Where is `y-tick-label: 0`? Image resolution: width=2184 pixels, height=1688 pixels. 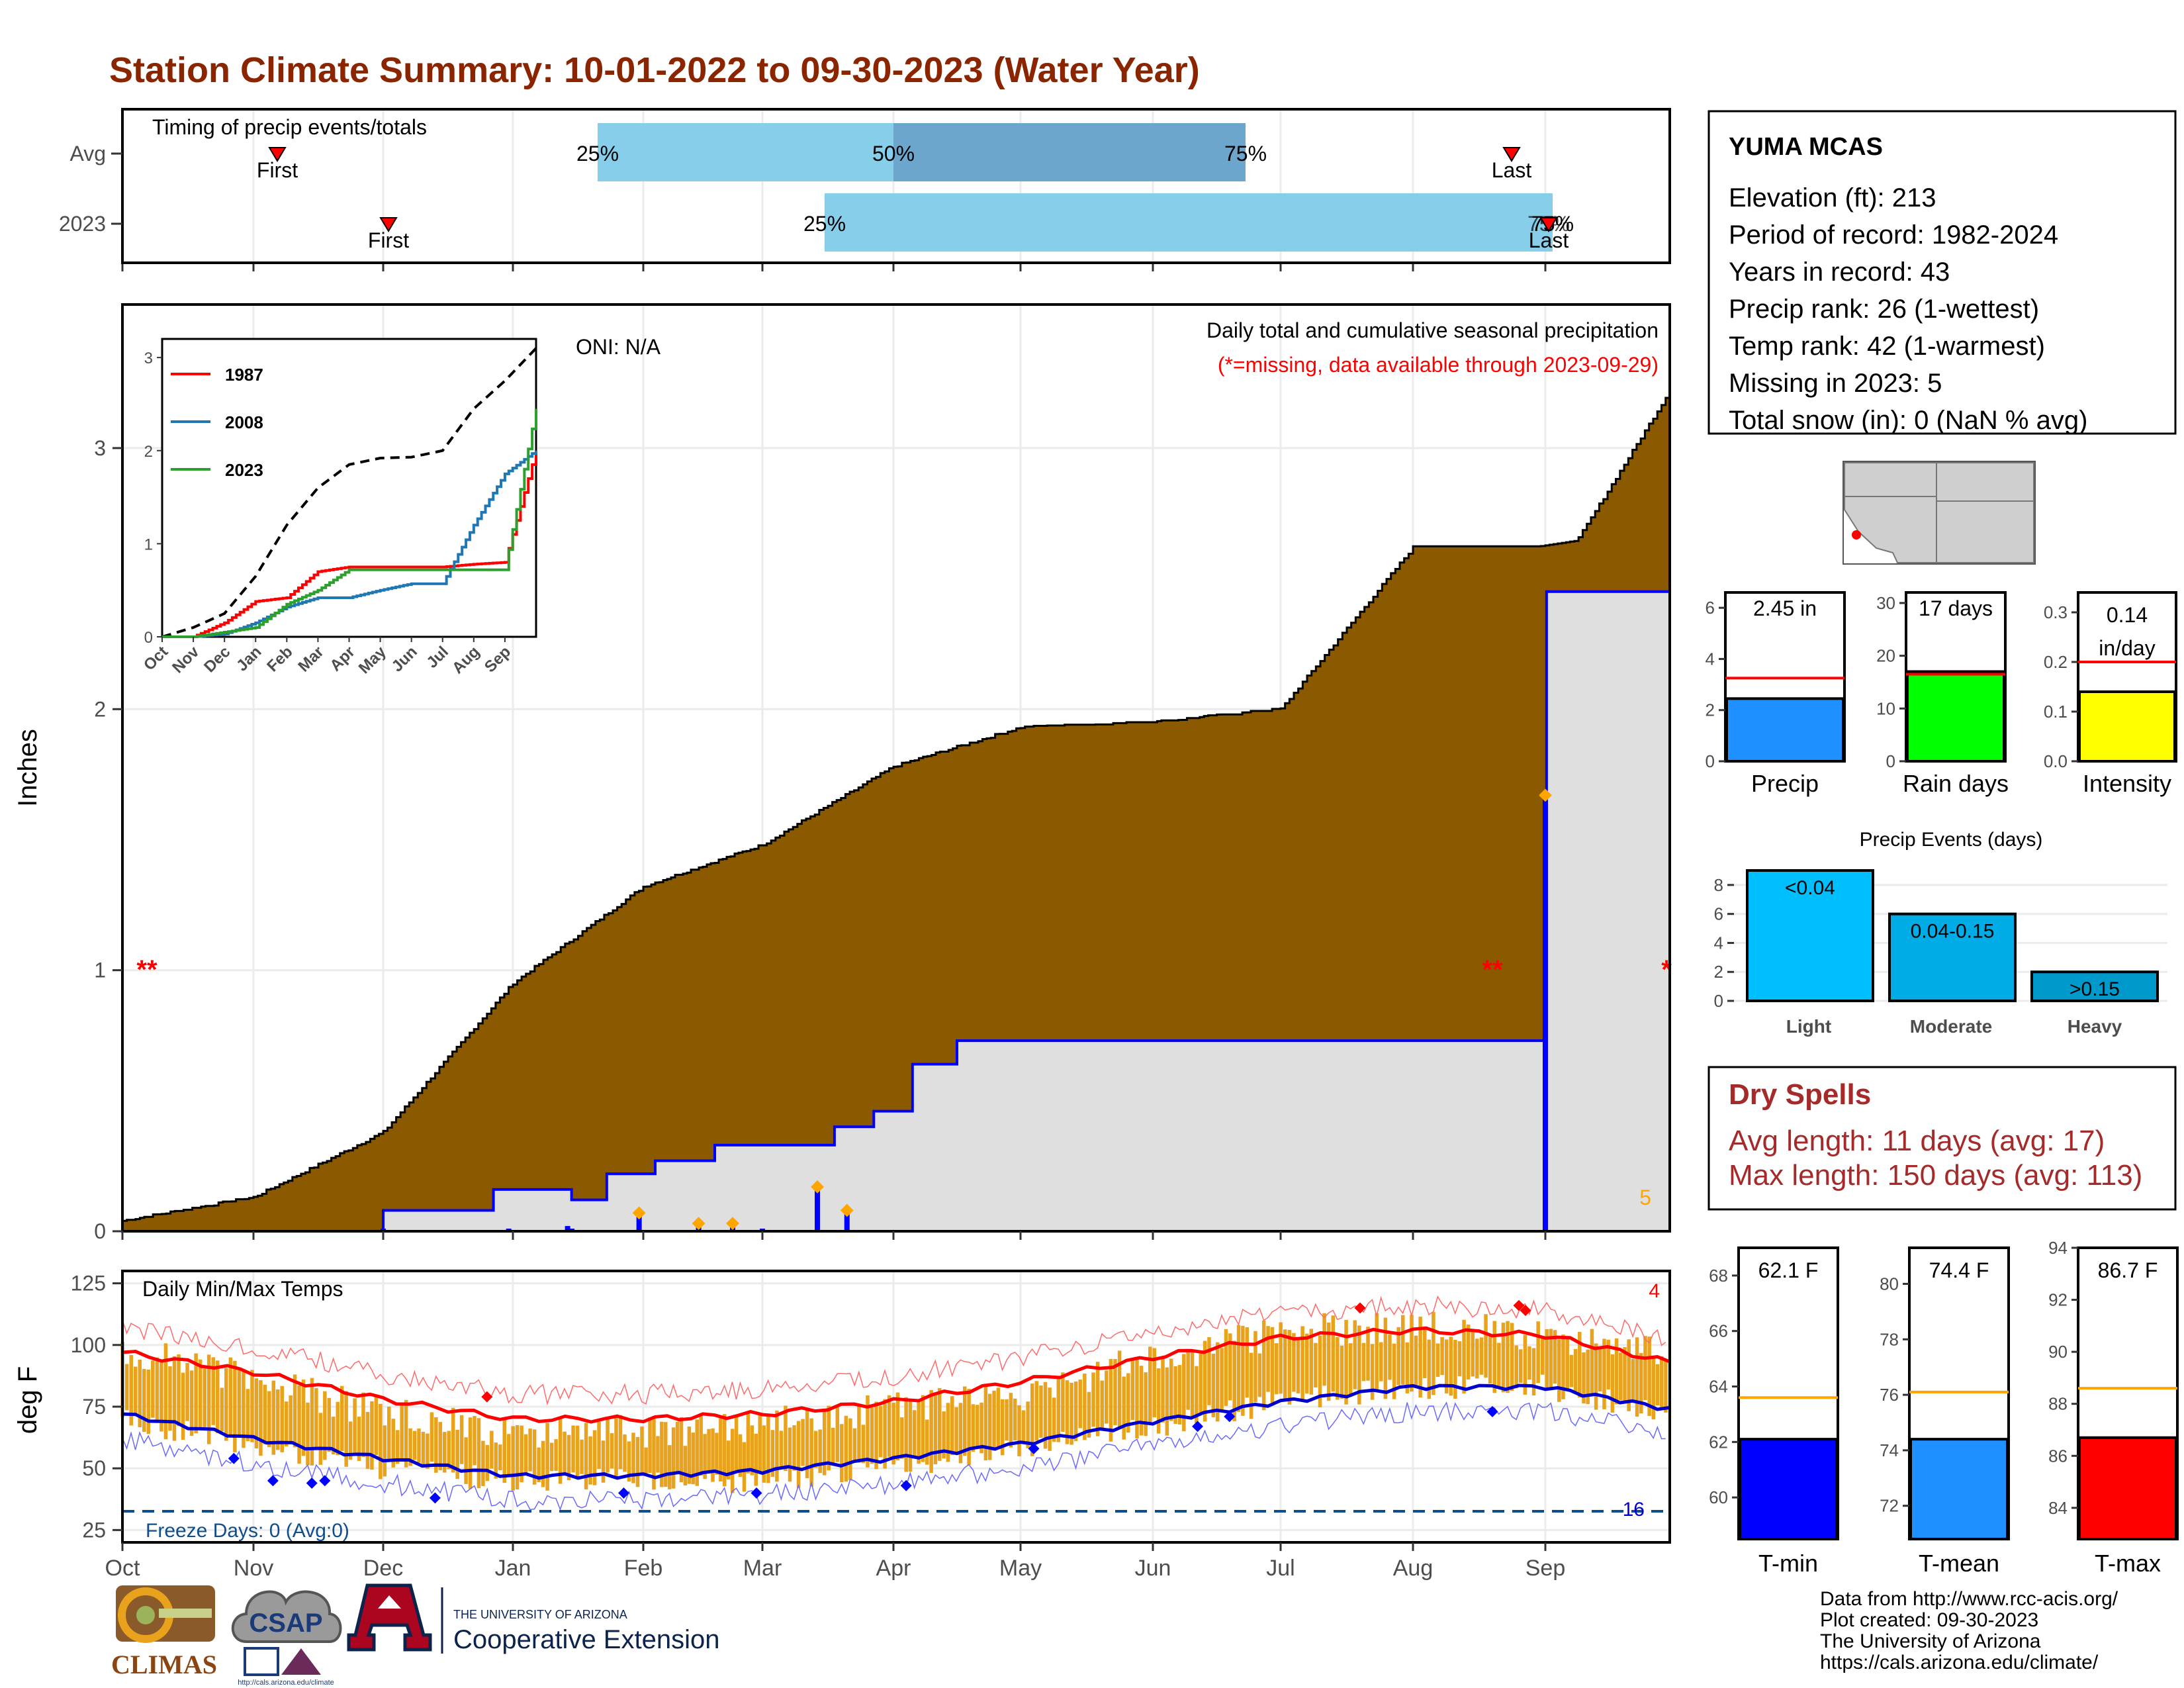 y-tick-label: 0 is located at coordinates (1710, 761).